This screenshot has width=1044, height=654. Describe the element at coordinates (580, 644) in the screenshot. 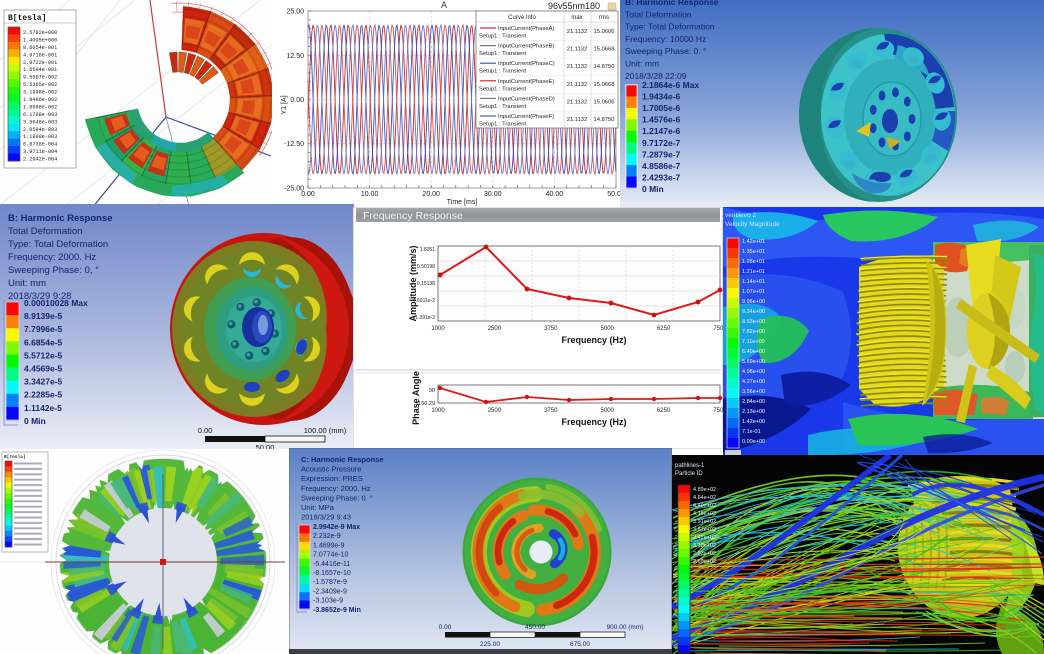

I see `svg-text: 675.00` at that location.